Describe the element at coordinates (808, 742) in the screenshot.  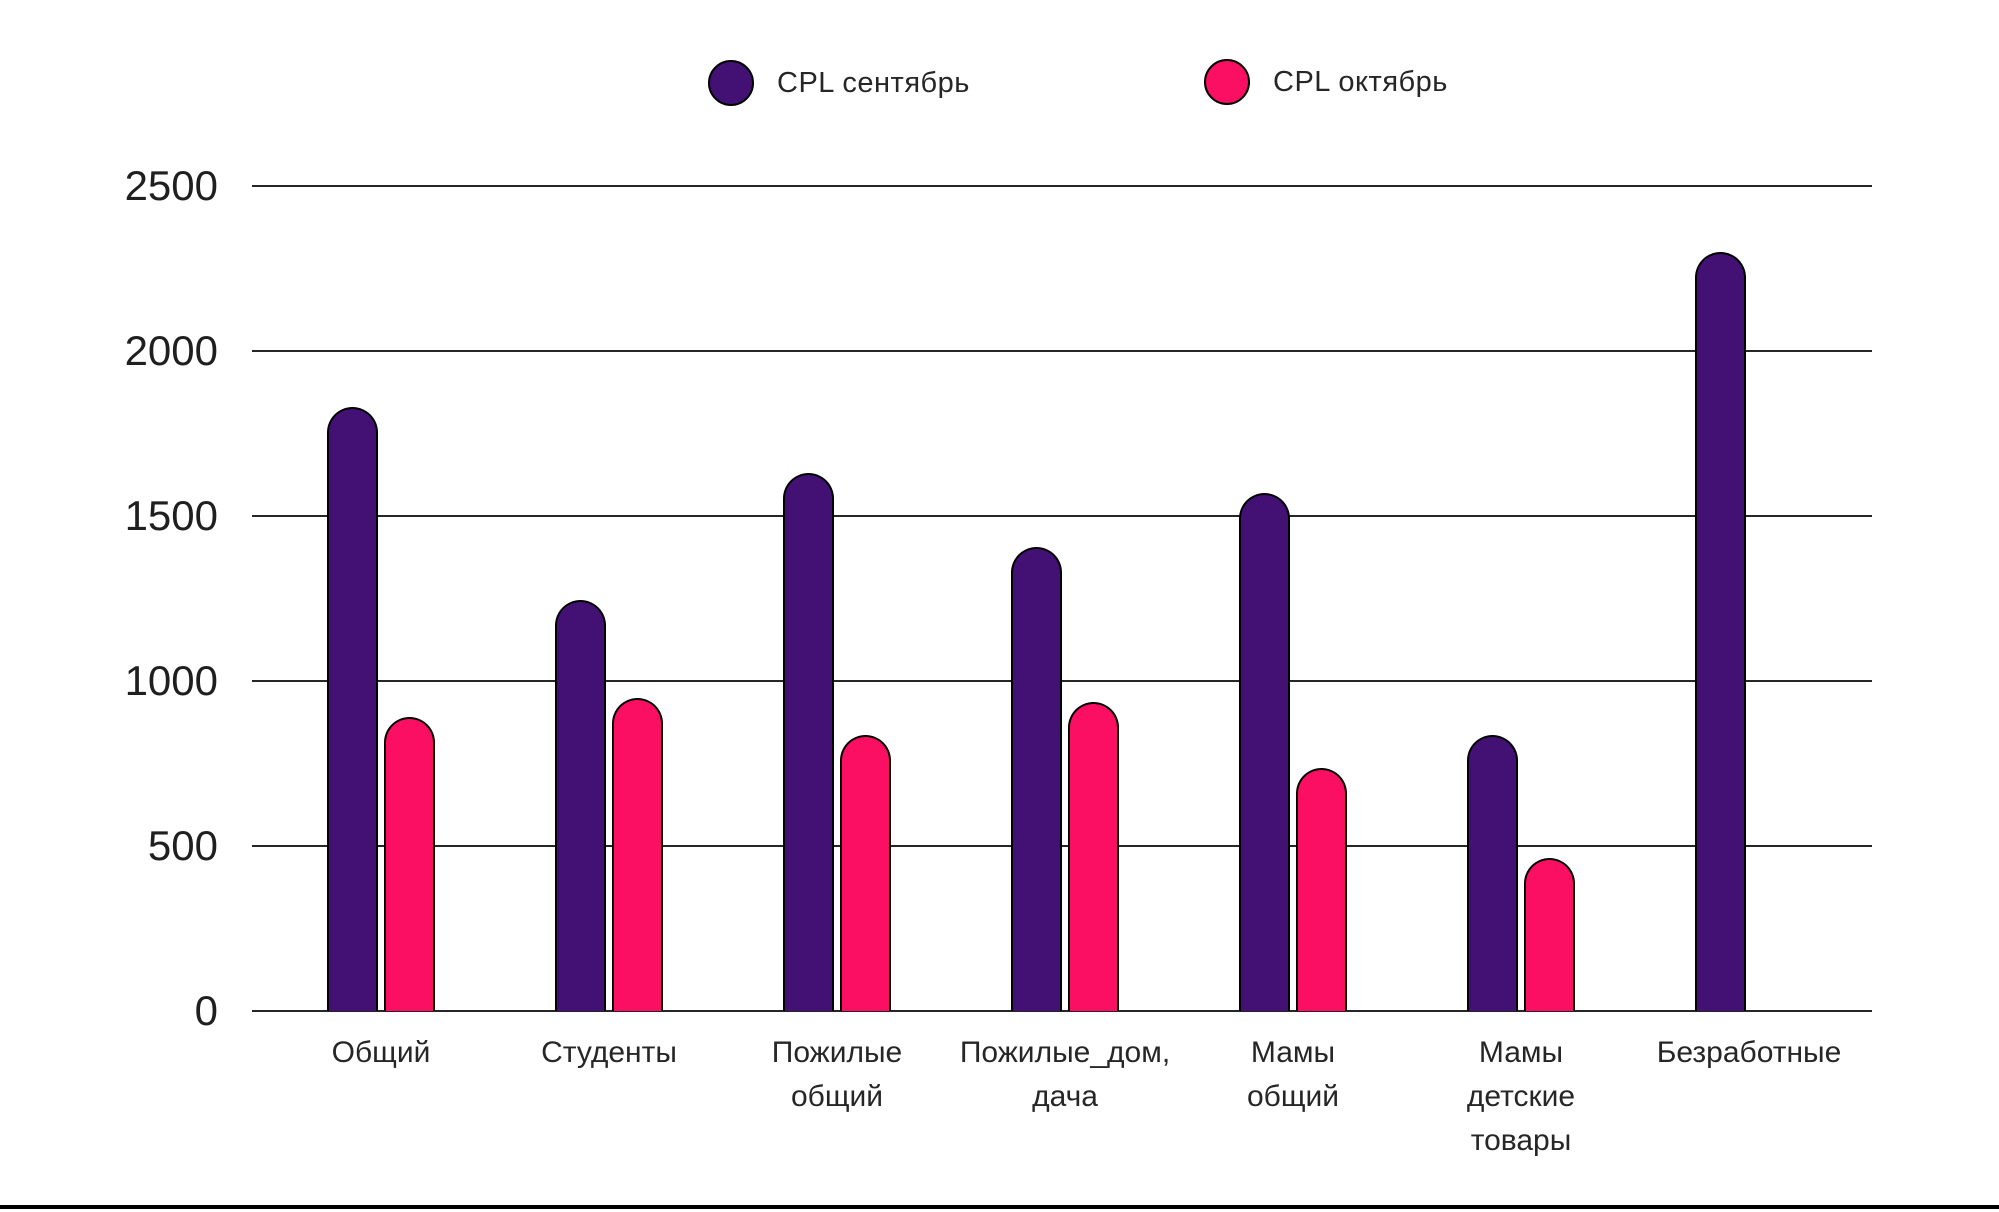
I see `bar-series0-category2` at that location.